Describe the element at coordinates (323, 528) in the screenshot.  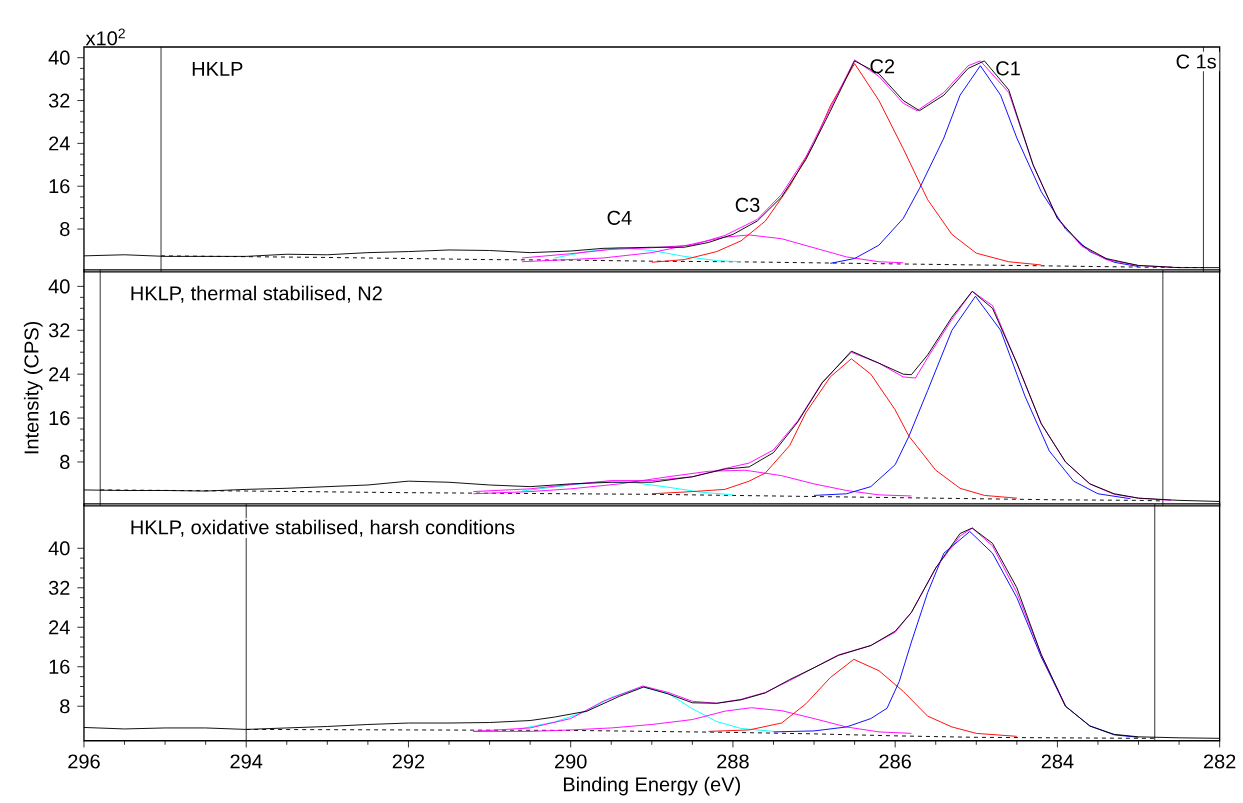
I see `text: HKLP, oxidative stabilised, harsh conditions` at that location.